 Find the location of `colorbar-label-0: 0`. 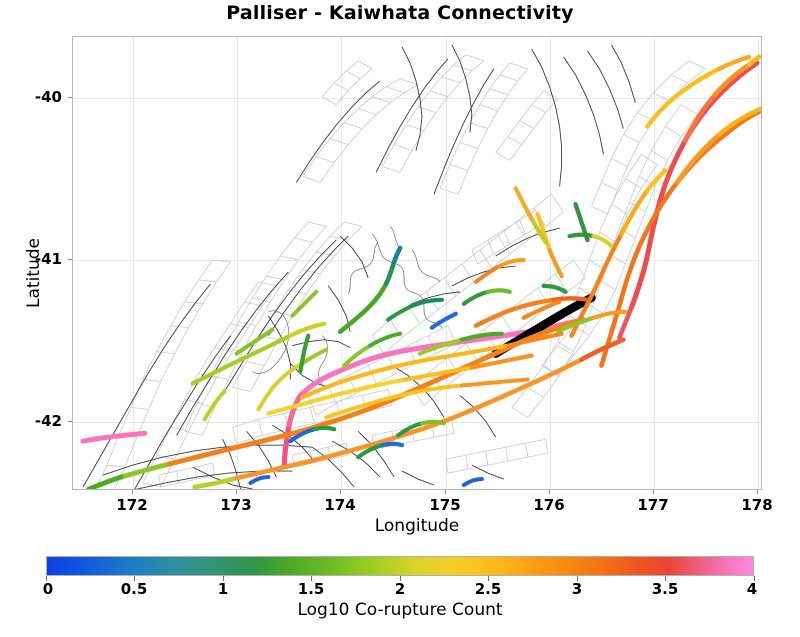

colorbar-label-0: 0 is located at coordinates (48, 589).